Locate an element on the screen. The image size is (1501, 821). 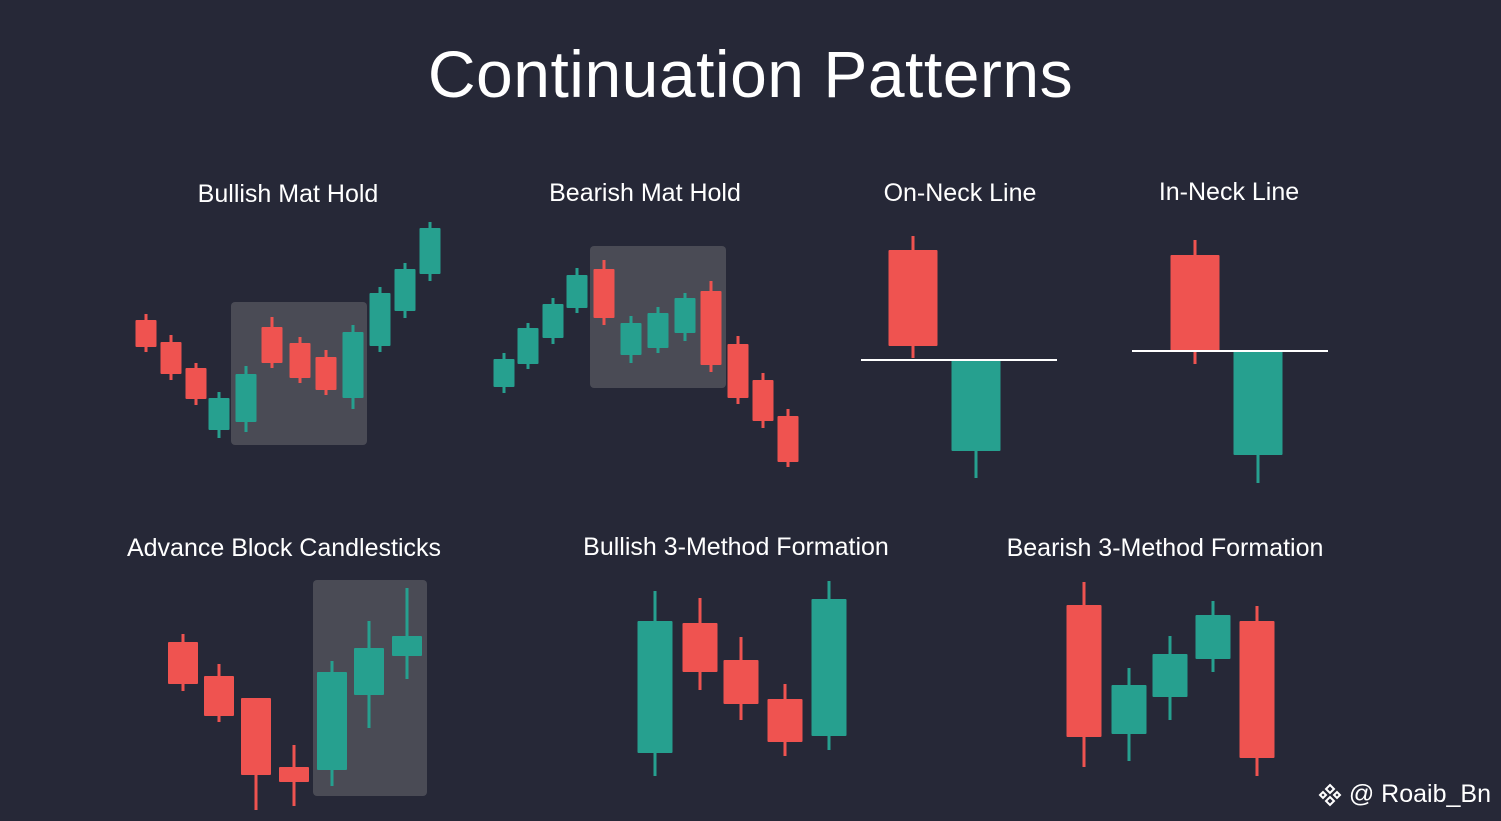
watermark-text: @ Roaib_Bn is located at coordinates (1419, 794).